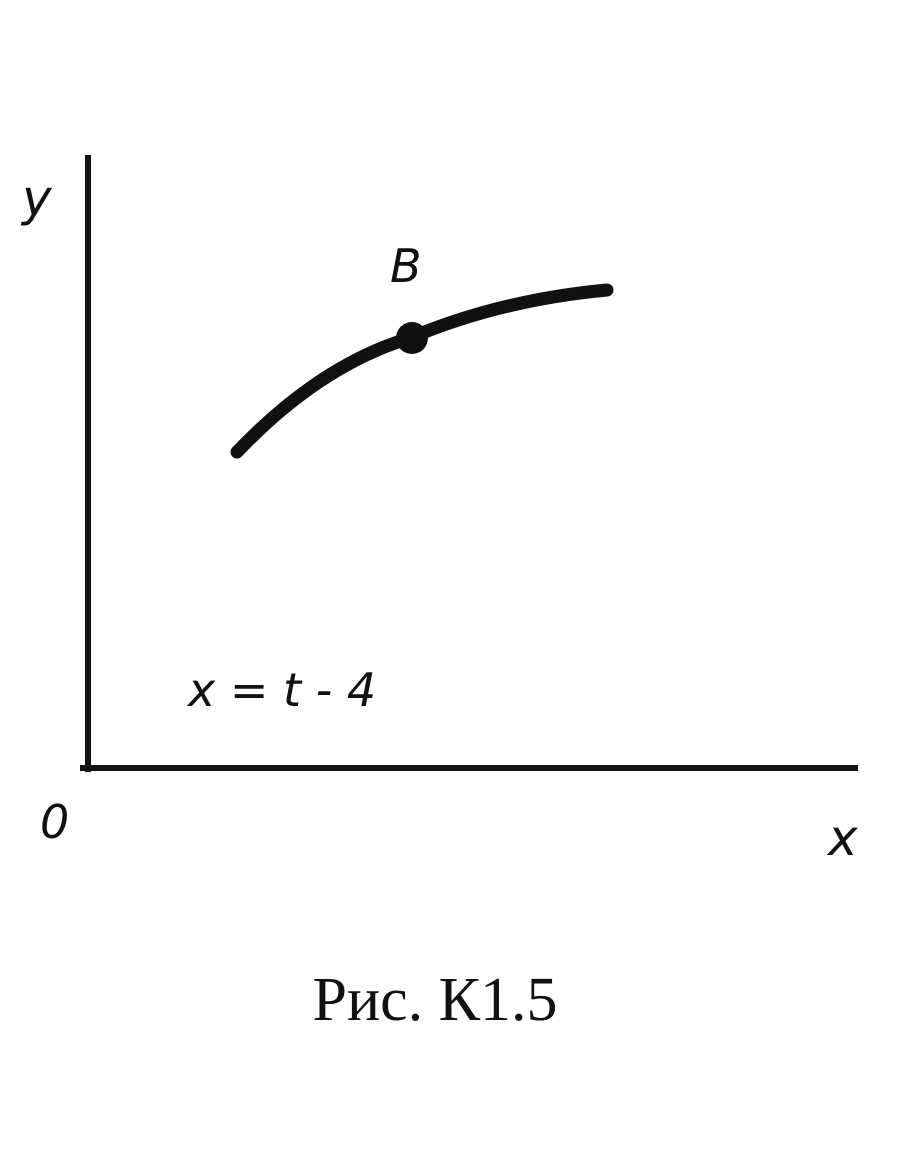 The width and height of the screenshot is (910, 1155). I want to click on equation-label: x = t - 4, so click(281, 690).